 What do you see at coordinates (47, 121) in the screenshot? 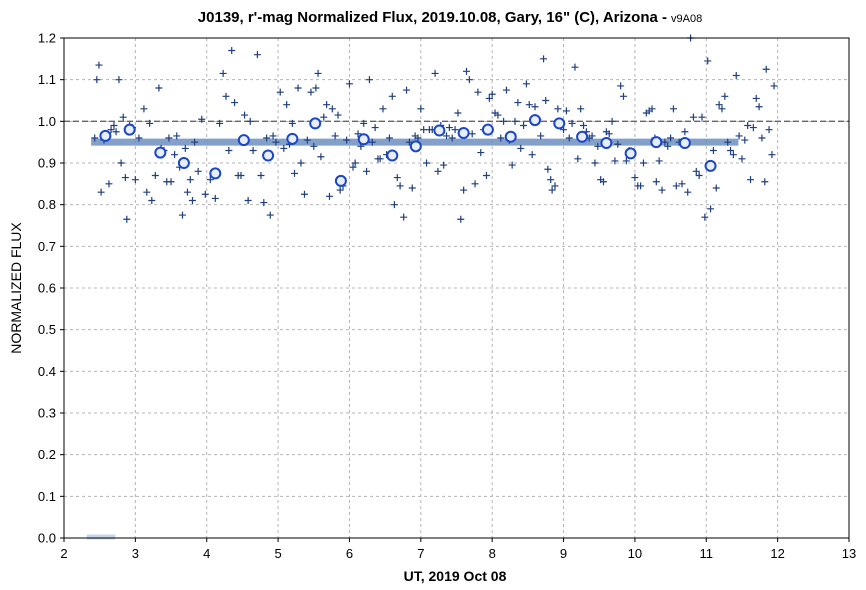
I see `y-tick-label: 1.0` at bounding box center [47, 121].